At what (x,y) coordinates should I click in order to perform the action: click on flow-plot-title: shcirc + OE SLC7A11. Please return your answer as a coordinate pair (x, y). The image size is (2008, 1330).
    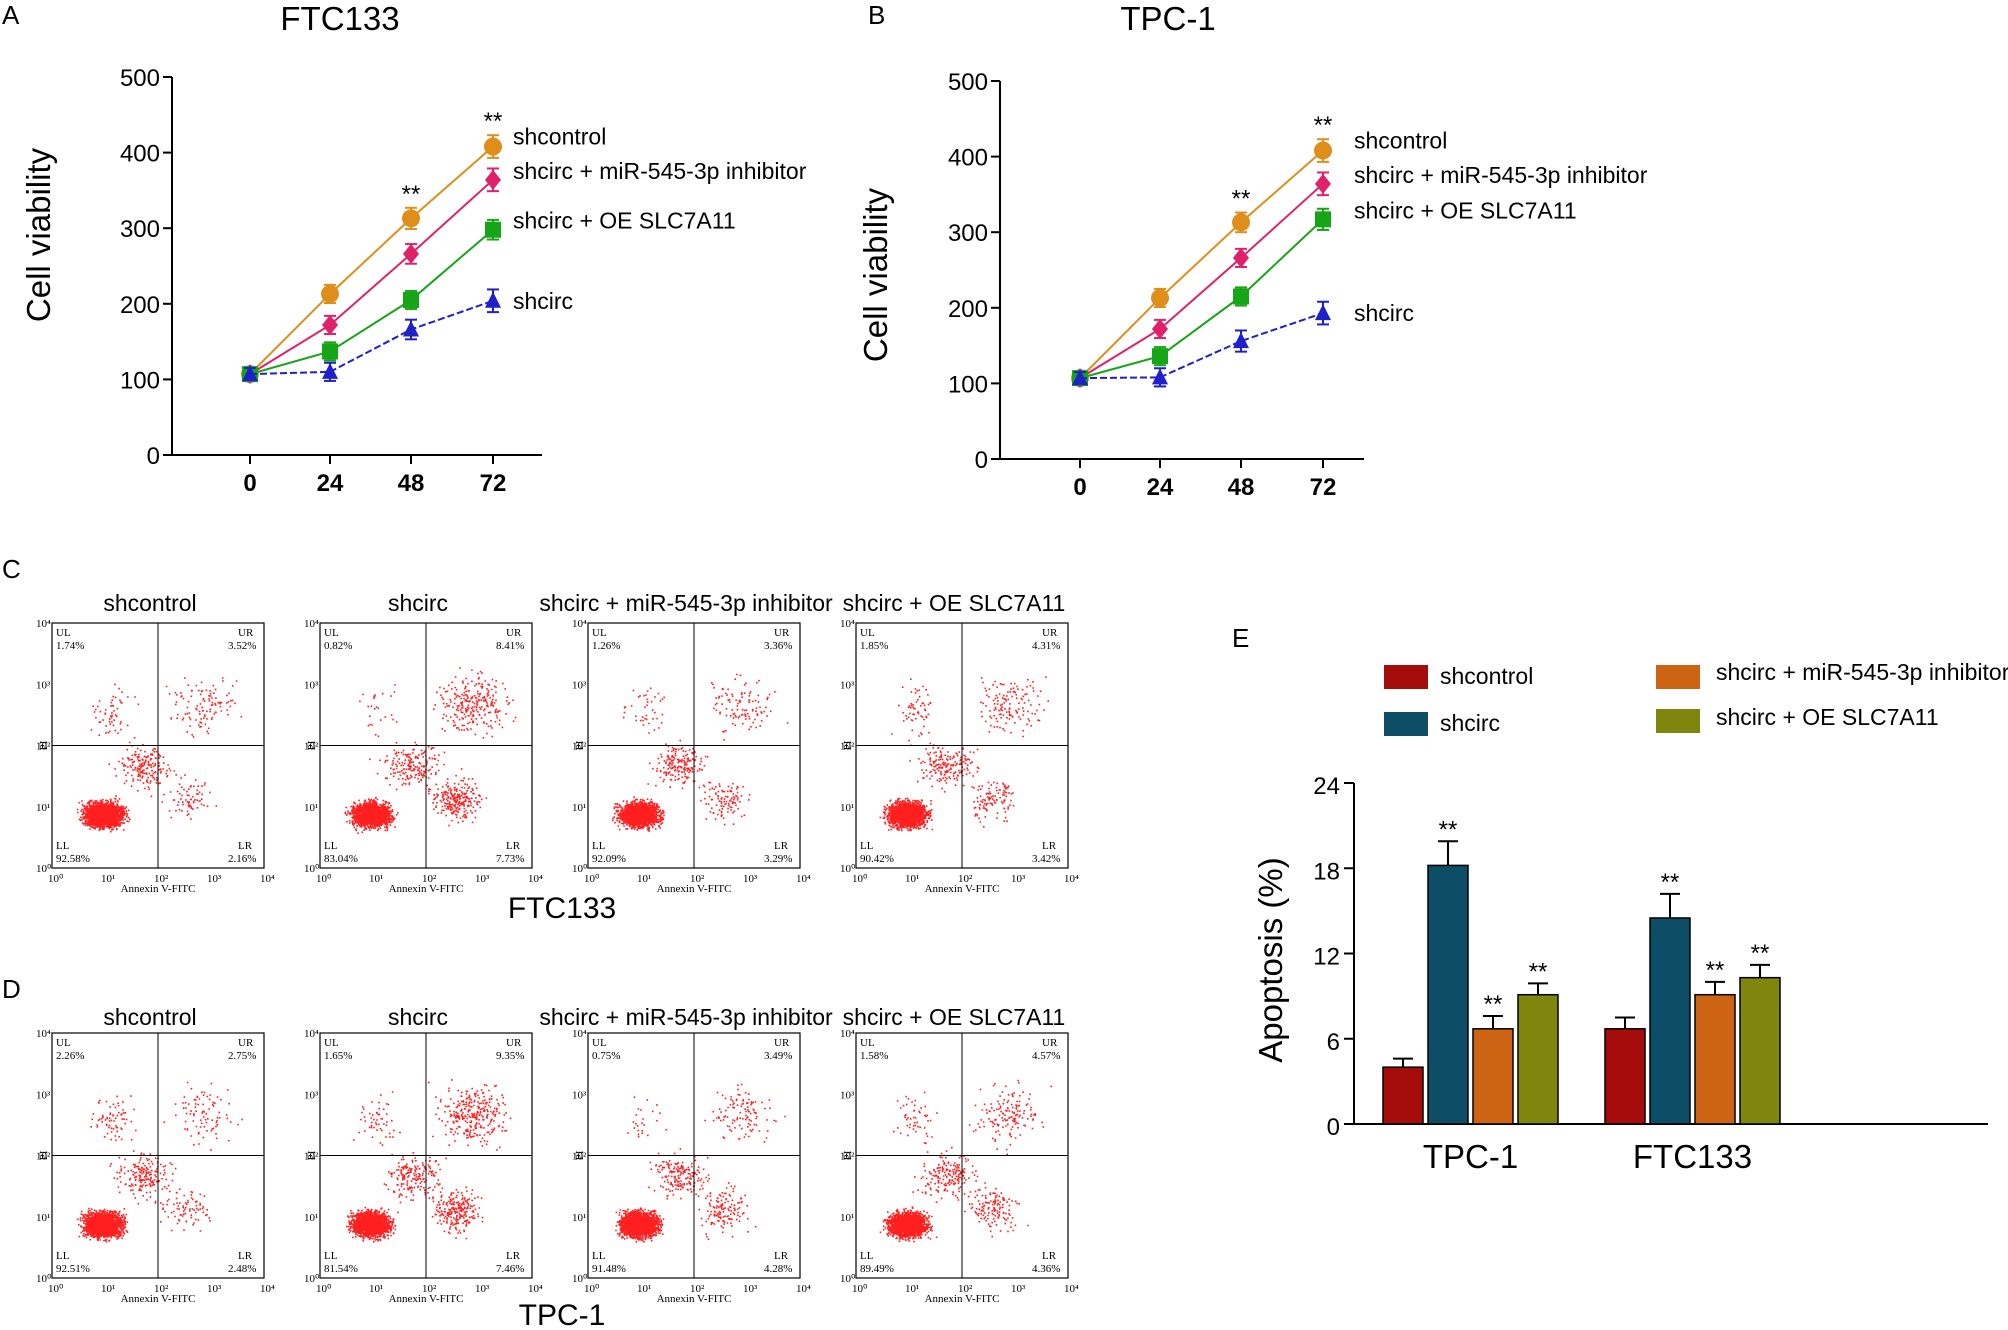
    Looking at the image, I should click on (954, 1017).